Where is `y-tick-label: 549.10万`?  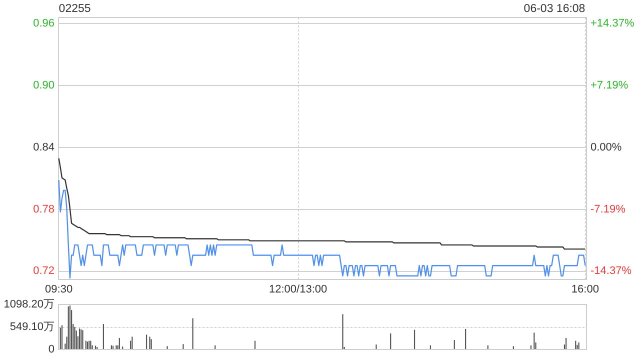 y-tick-label: 549.10万 is located at coordinates (32, 327).